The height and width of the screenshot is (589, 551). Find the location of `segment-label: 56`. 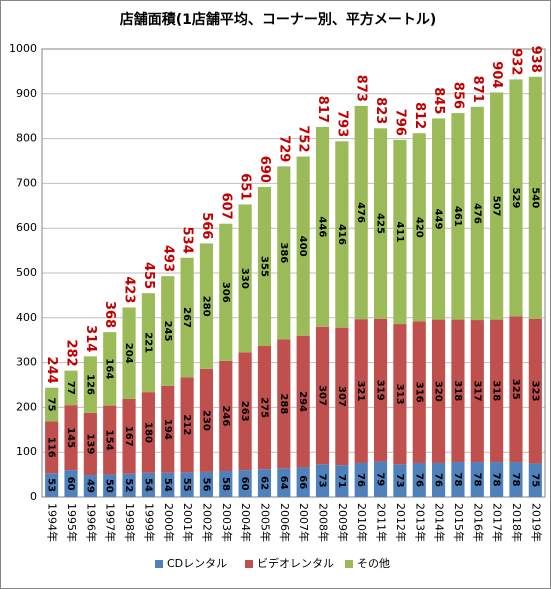

segment-label: 56 is located at coordinates (205, 484).